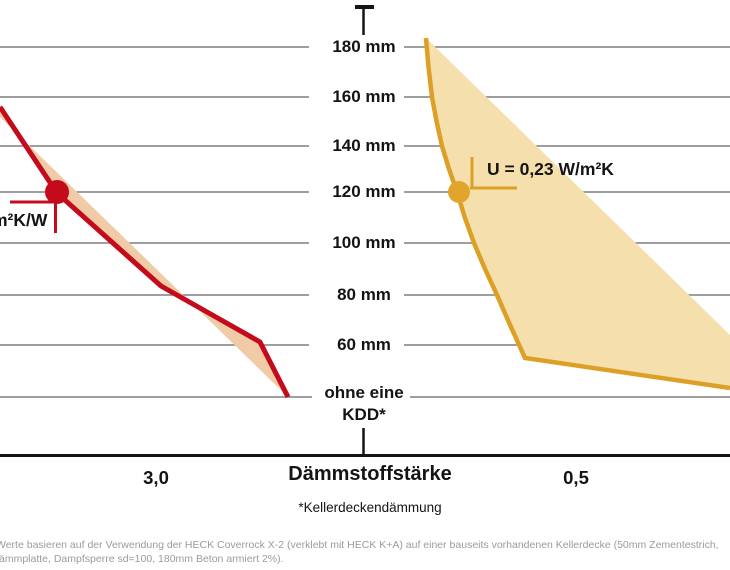 Image resolution: width=730 pixels, height=570 pixels. Describe the element at coordinates (364, 96) in the screenshot. I see `y-tick-label: 160 mm` at that location.